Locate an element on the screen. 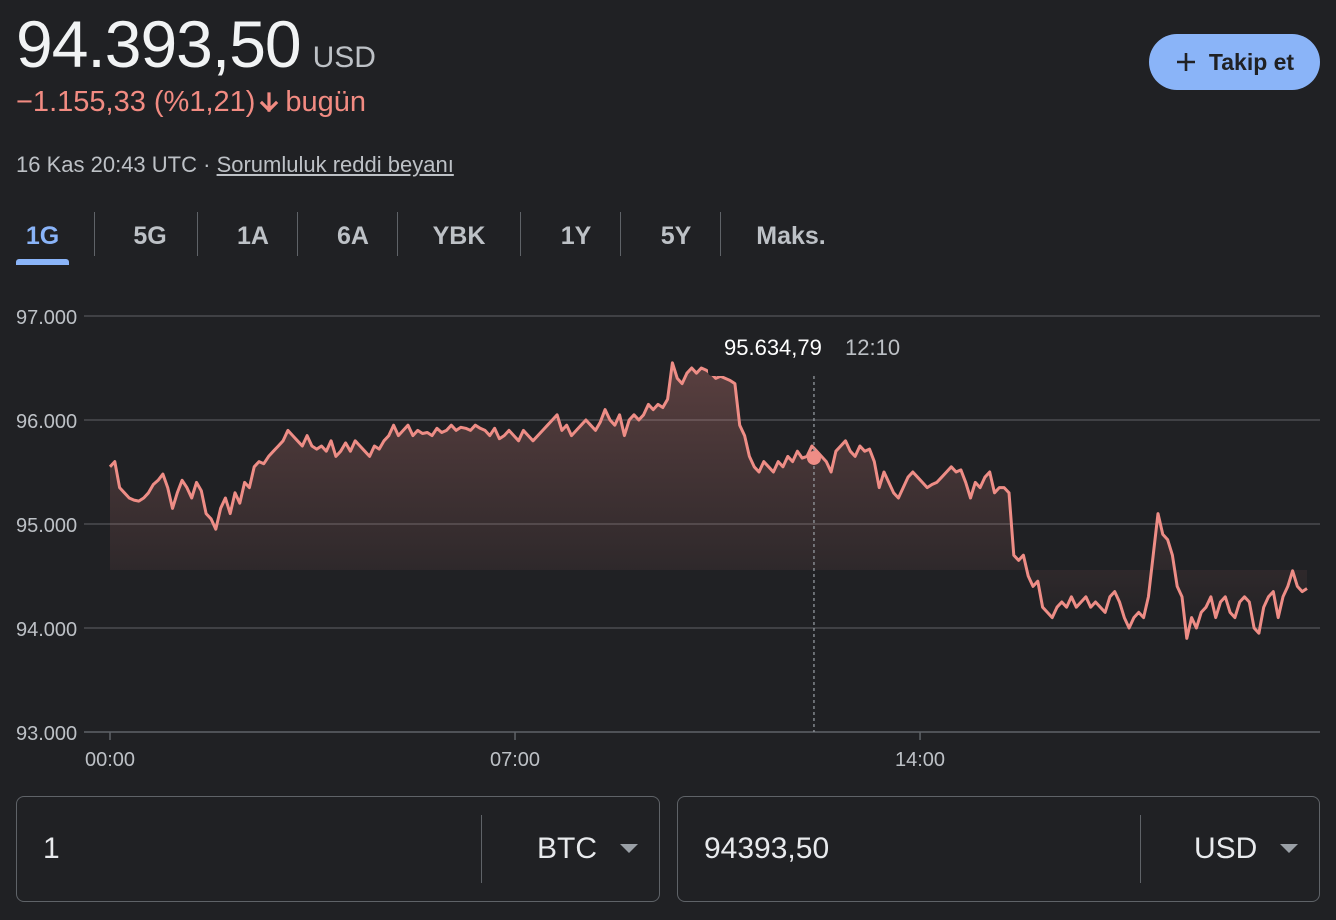 Image resolution: width=1336 pixels, height=920 pixels. hover-point is located at coordinates (813, 457).